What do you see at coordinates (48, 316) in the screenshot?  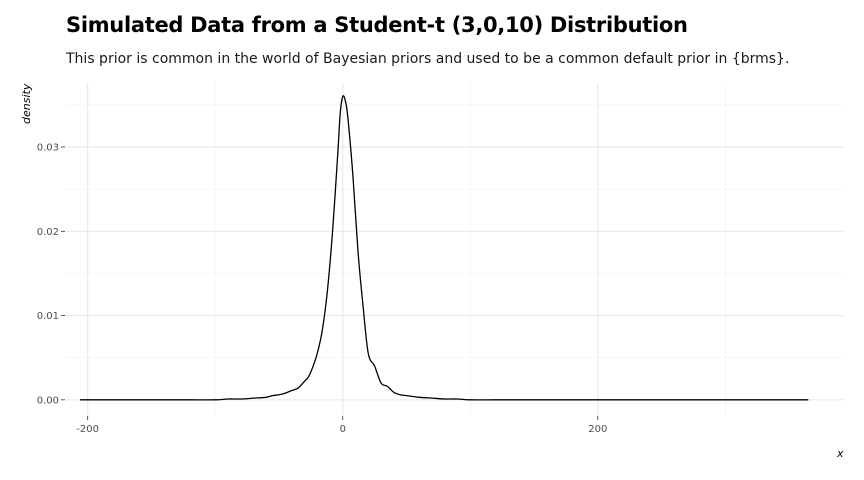 I see `y-tick-label: 0.01` at bounding box center [48, 316].